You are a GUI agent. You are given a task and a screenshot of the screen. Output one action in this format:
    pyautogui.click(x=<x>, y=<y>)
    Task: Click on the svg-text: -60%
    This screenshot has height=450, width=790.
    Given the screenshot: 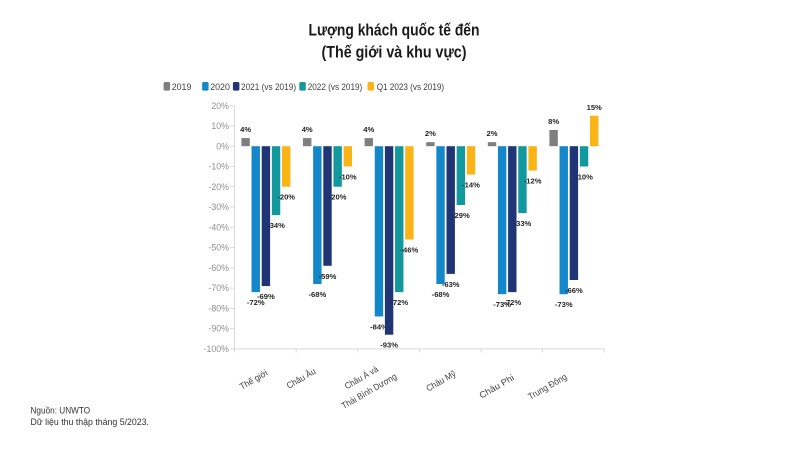 What is the action you would take?
    pyautogui.click(x=218, y=268)
    